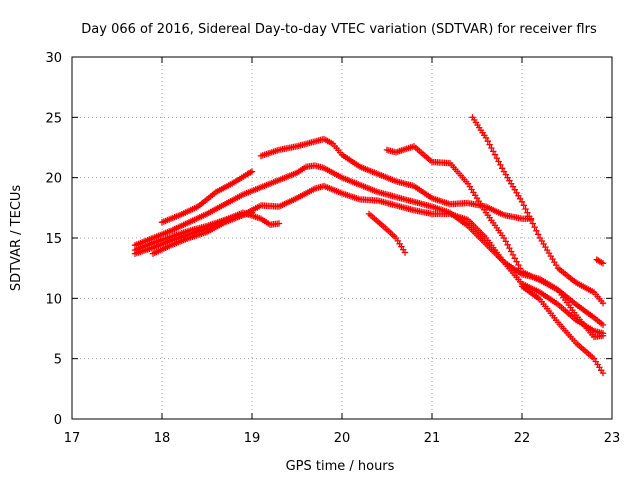  Describe the element at coordinates (612, 438) in the screenshot. I see `x-tick-label: 23` at that location.